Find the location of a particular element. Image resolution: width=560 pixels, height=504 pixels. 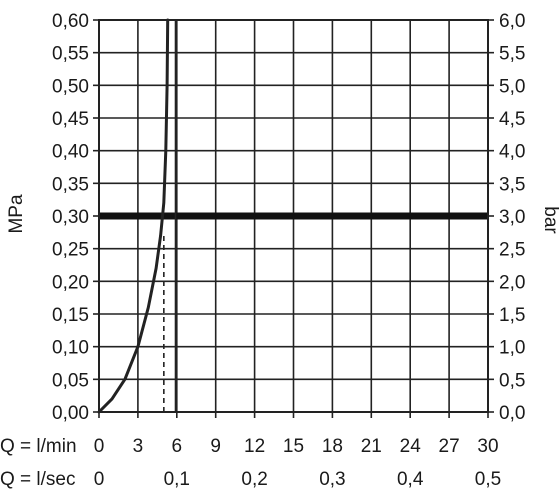

y-axis-right-title: bar is located at coordinates (550, 220).